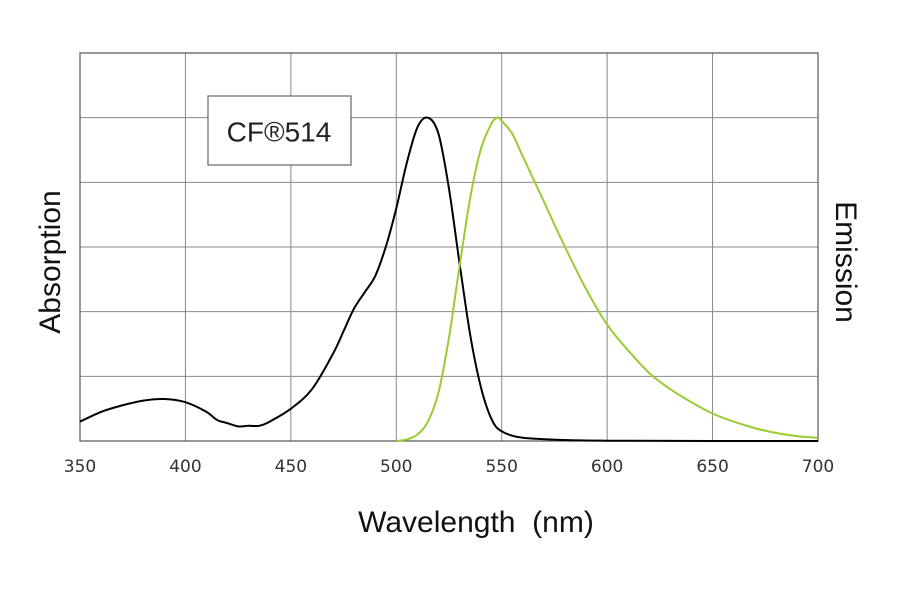  What do you see at coordinates (50, 261) in the screenshot?
I see `y-axis-label-left: Absorption` at bounding box center [50, 261].